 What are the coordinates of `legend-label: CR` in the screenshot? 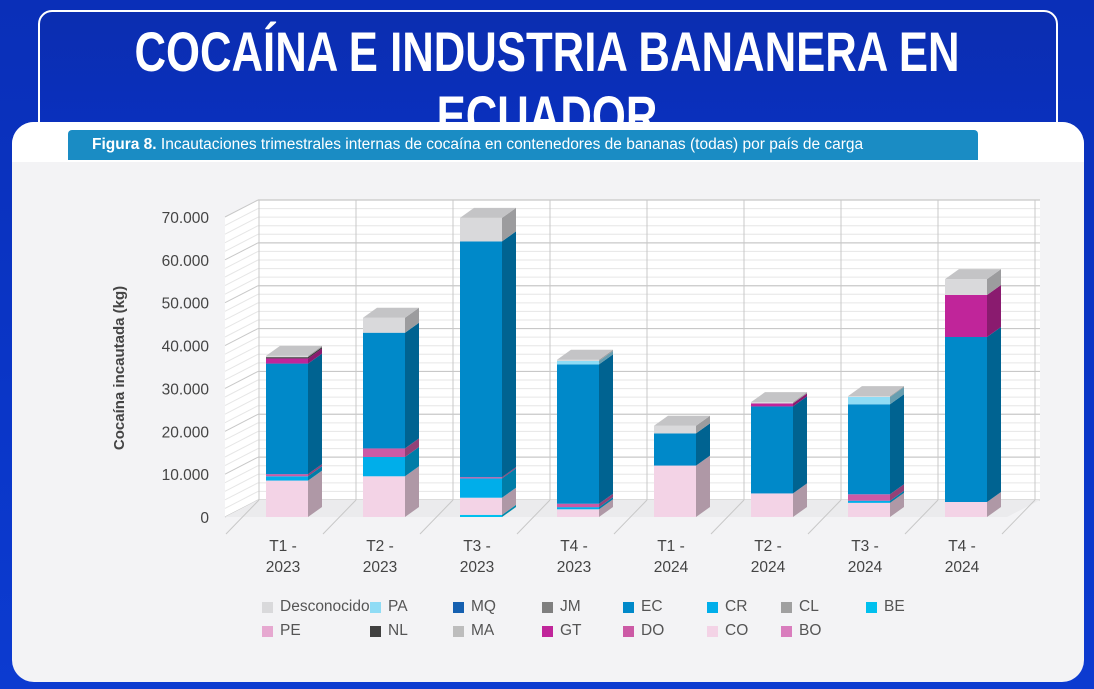 It's located at (736, 606).